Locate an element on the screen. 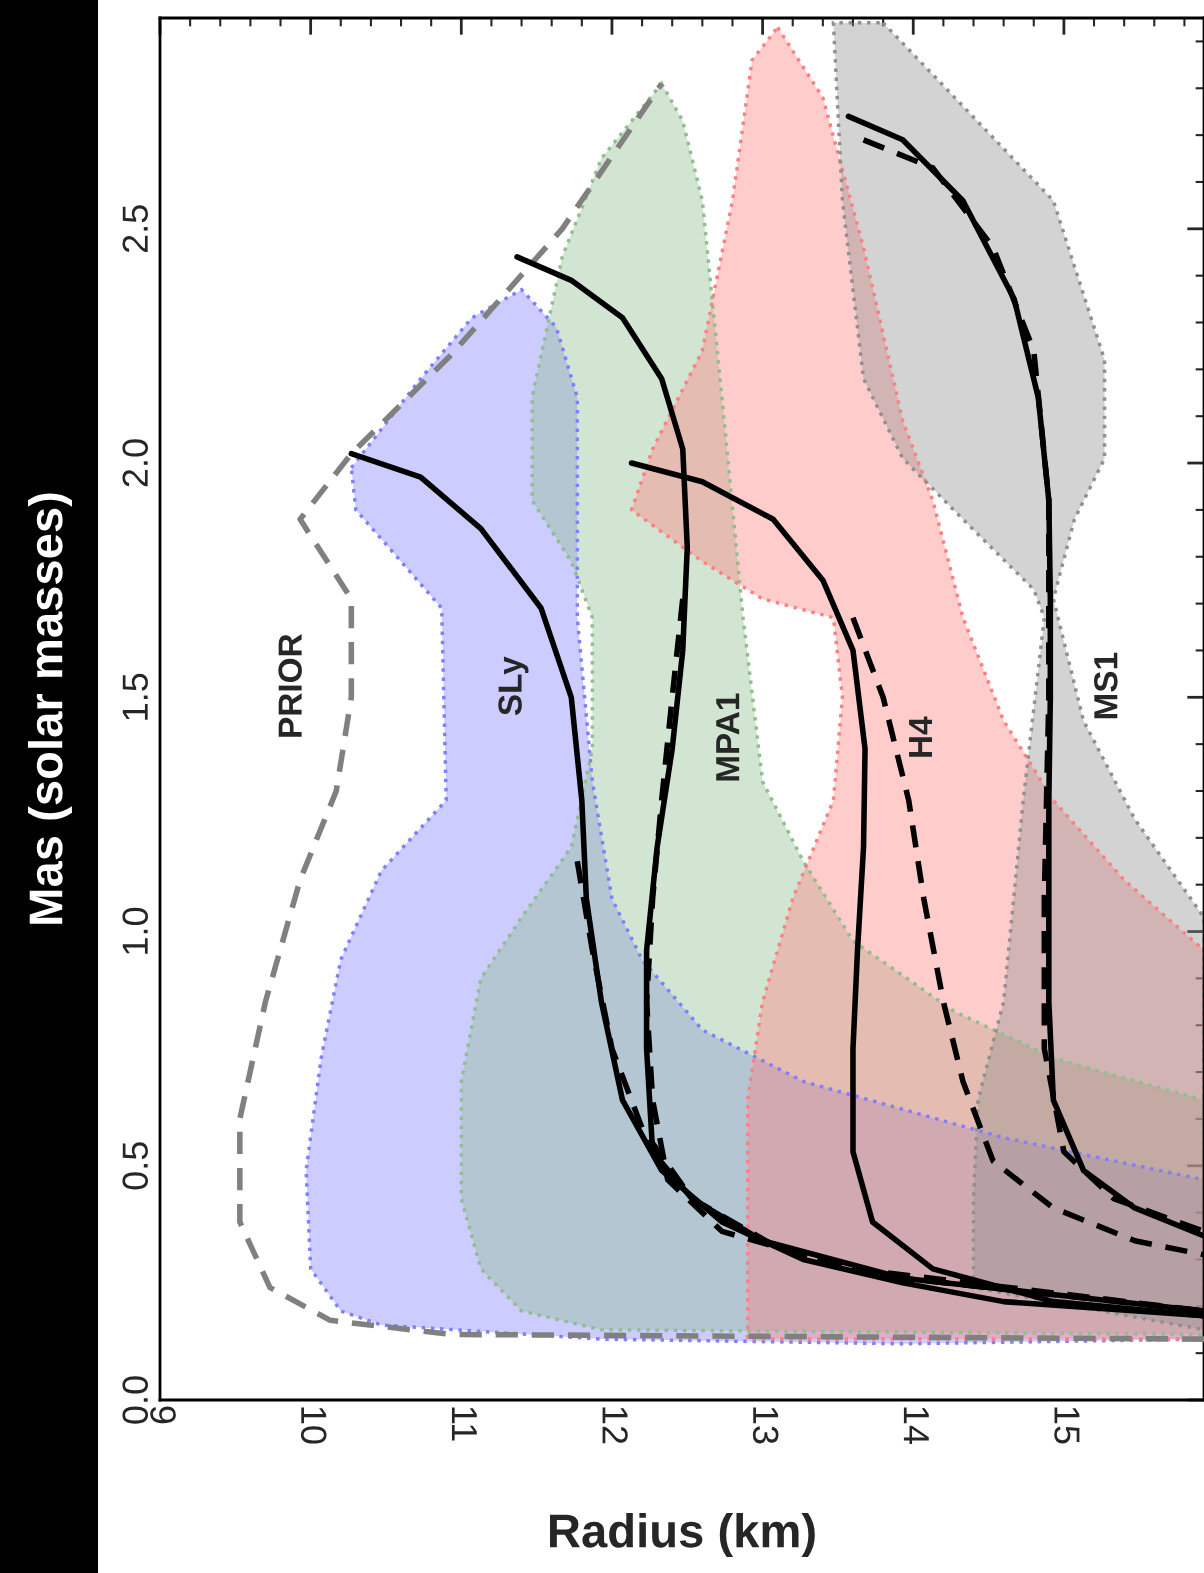  x-tick-label: 11 is located at coordinates (464, 1424).